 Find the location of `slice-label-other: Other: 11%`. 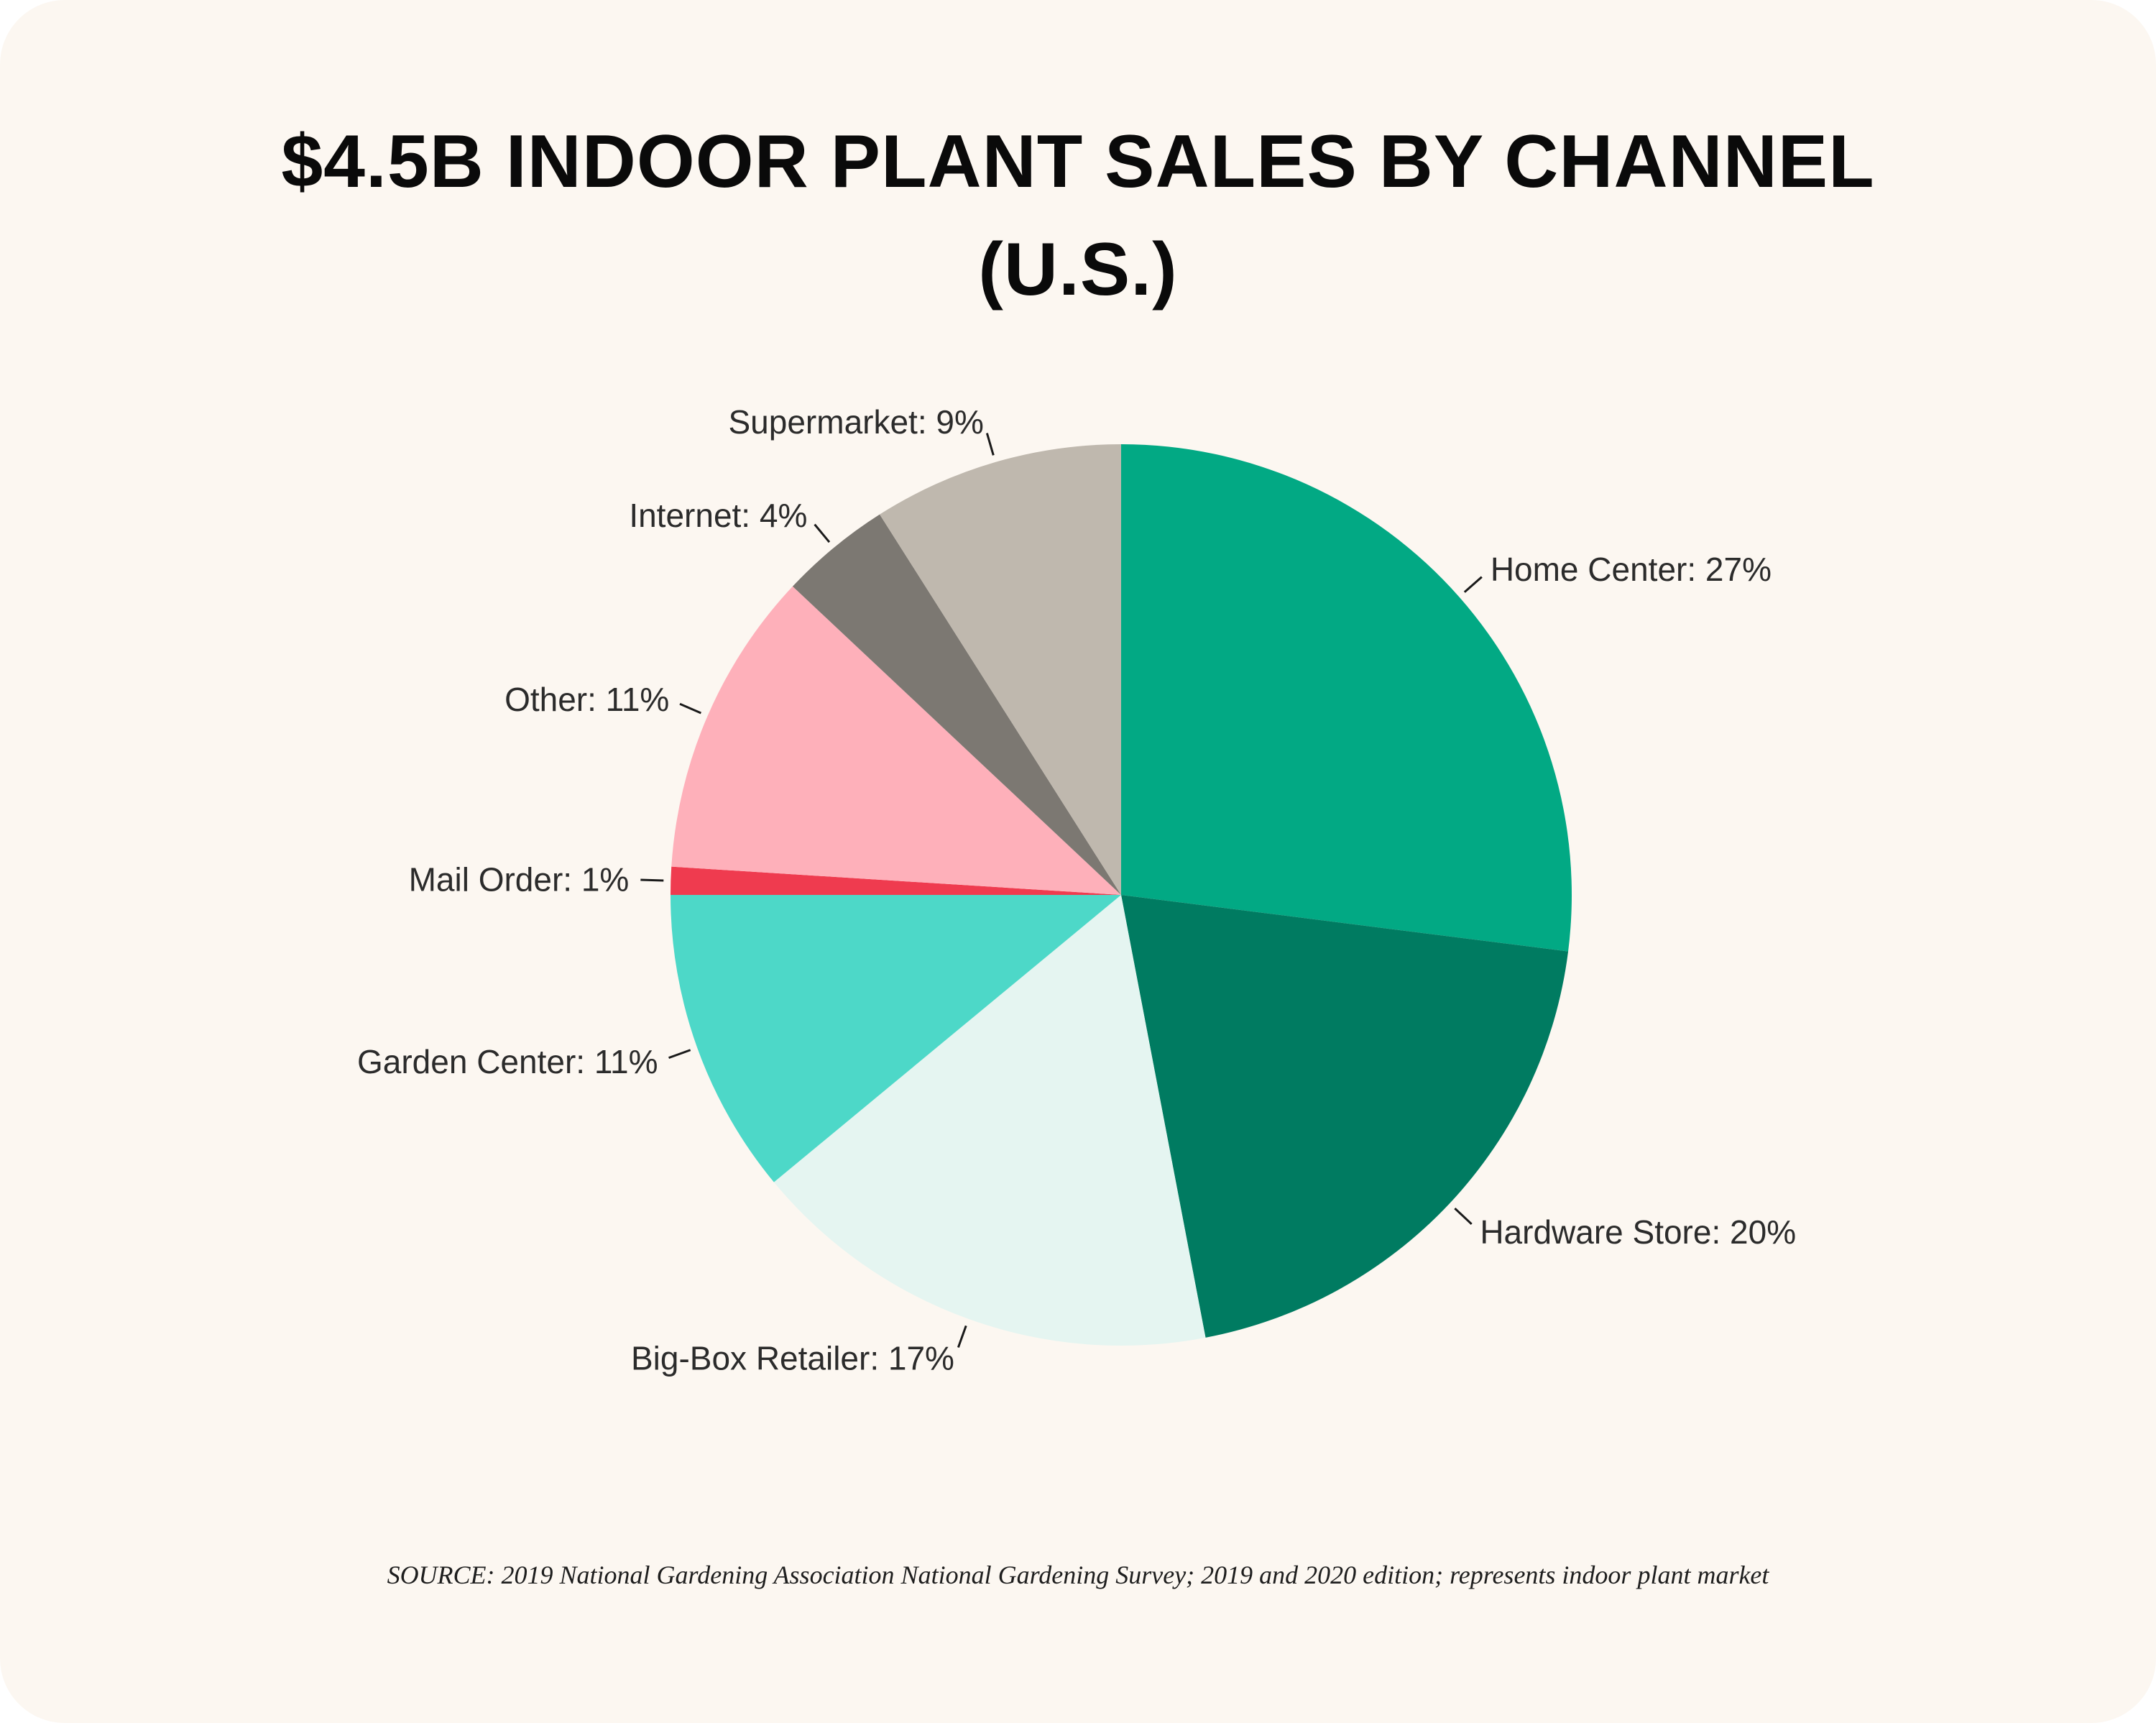

slice-label-other: Other: 11% is located at coordinates (587, 699).